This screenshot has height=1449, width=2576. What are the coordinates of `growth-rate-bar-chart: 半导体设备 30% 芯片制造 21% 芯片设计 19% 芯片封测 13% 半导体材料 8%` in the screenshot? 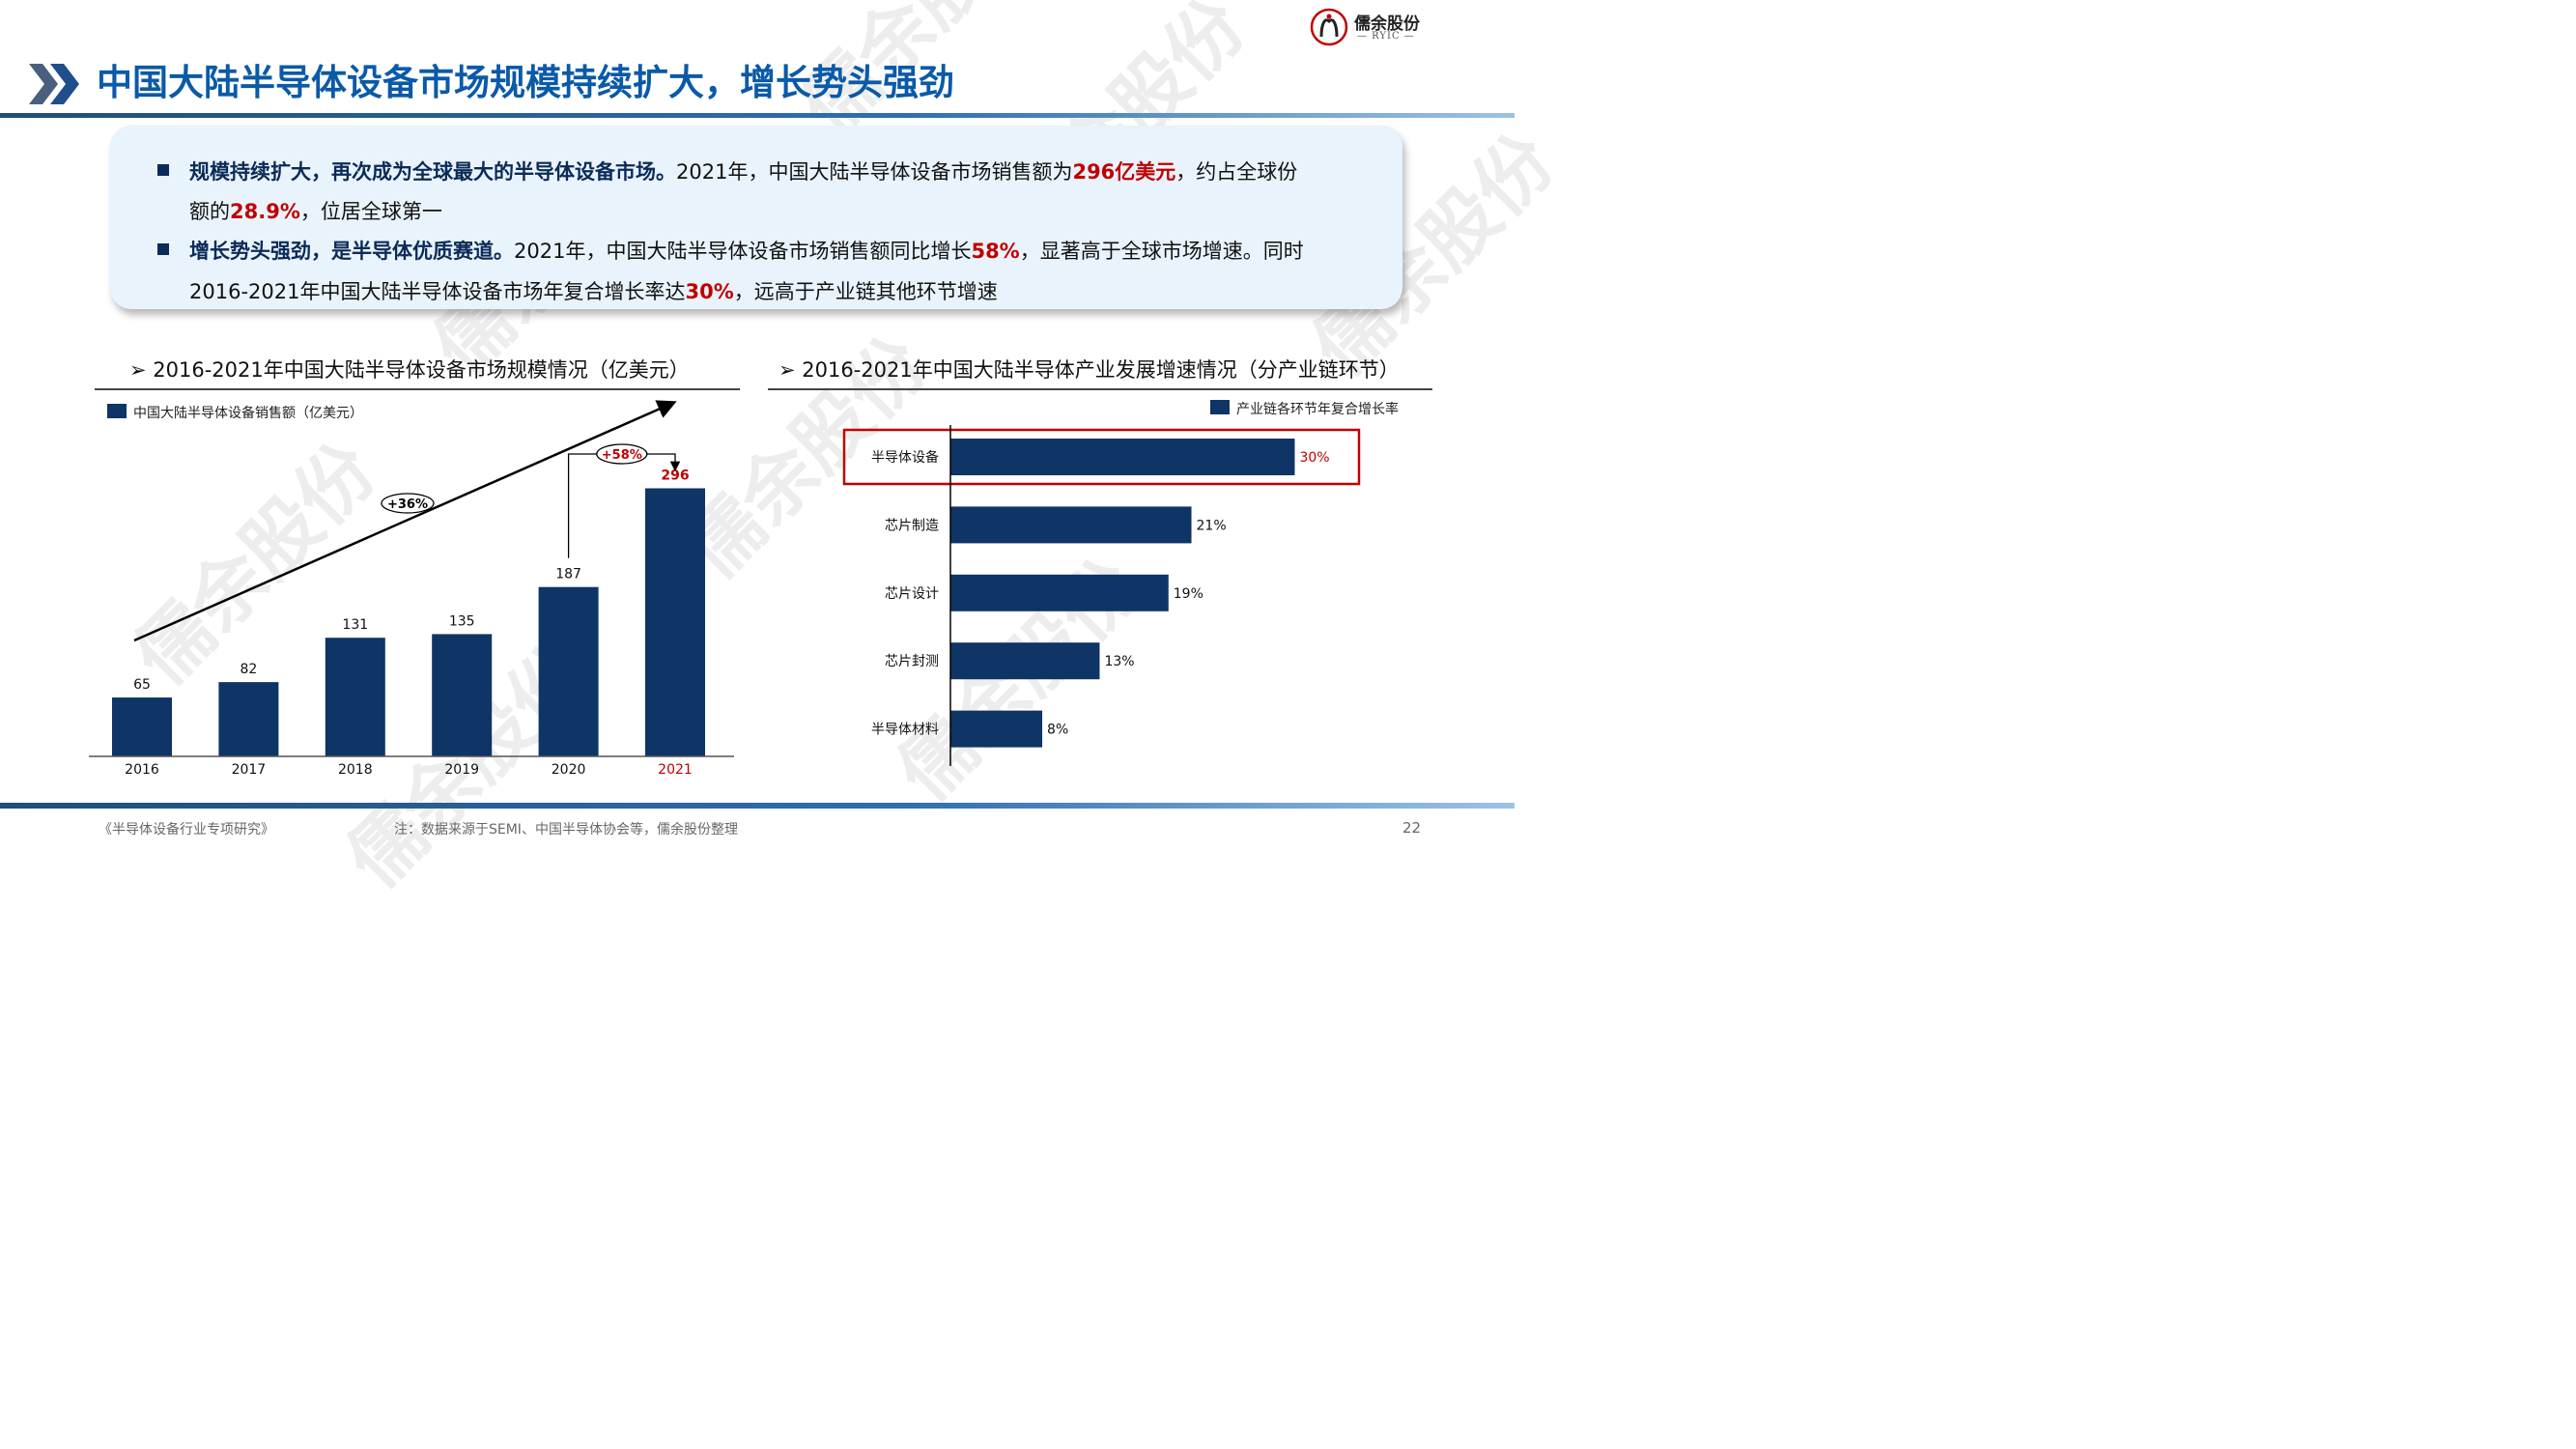 It's located at (1101, 595).